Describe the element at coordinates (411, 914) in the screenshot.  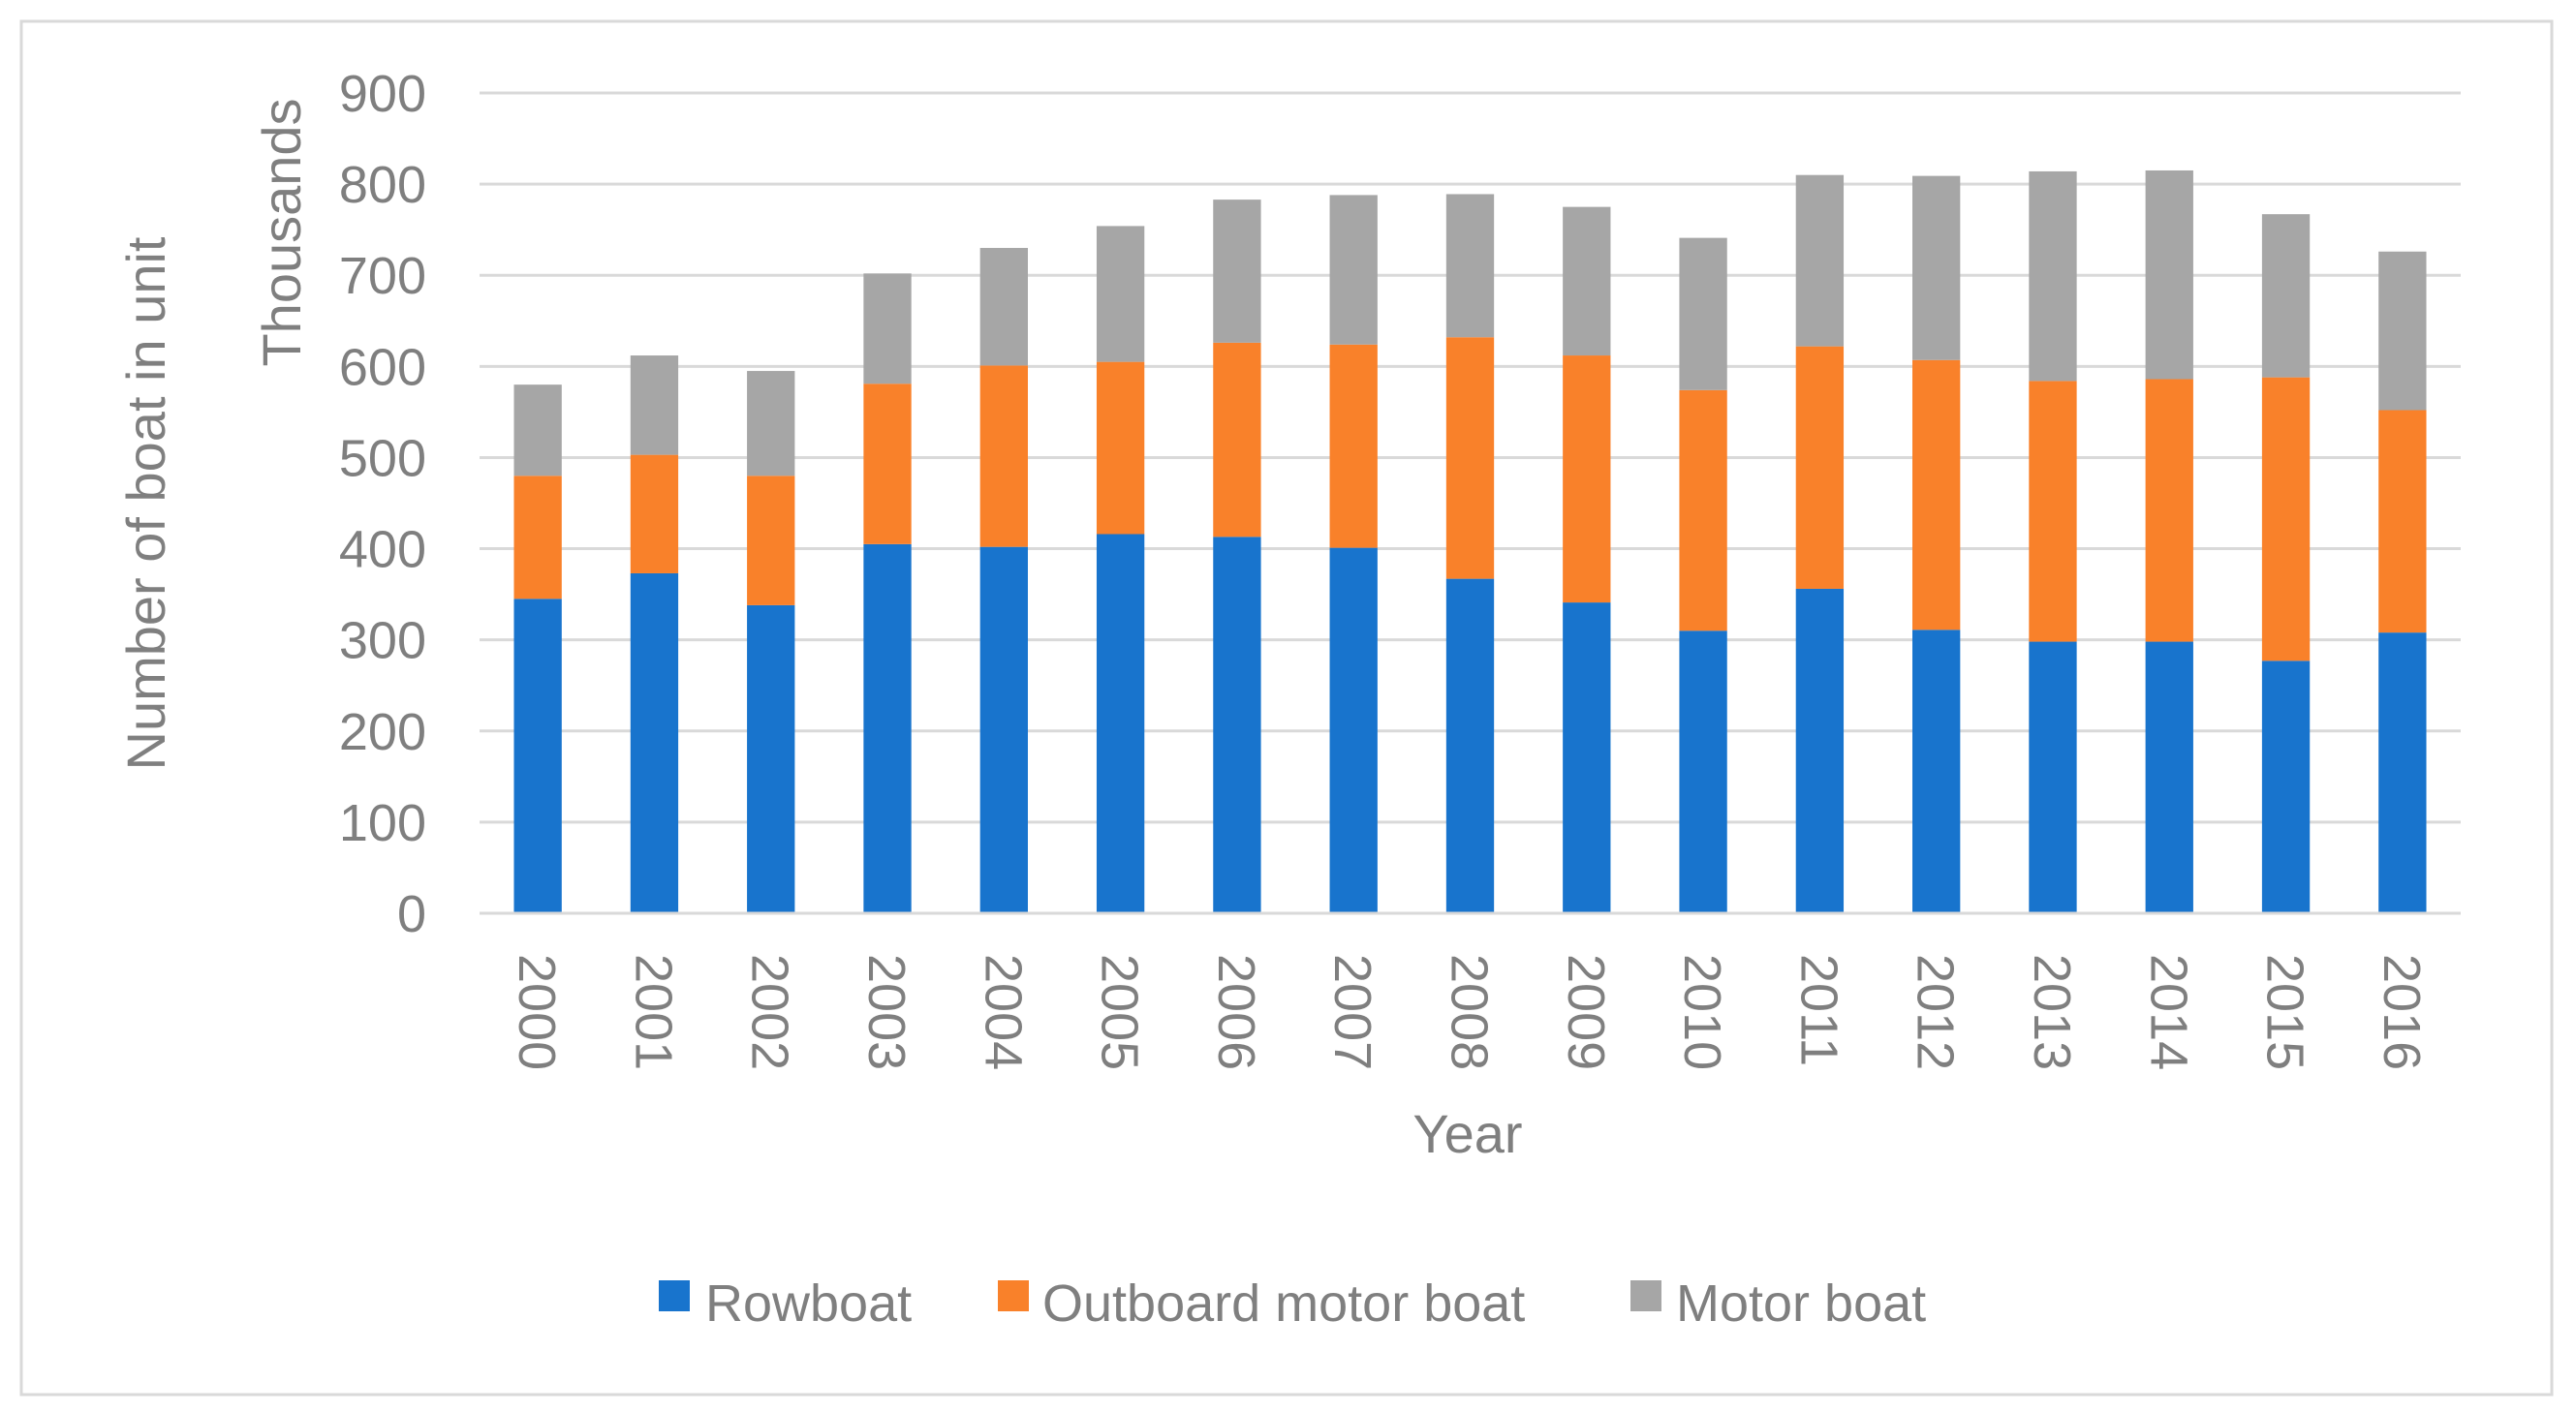
I see `y-tick-label: 0` at that location.